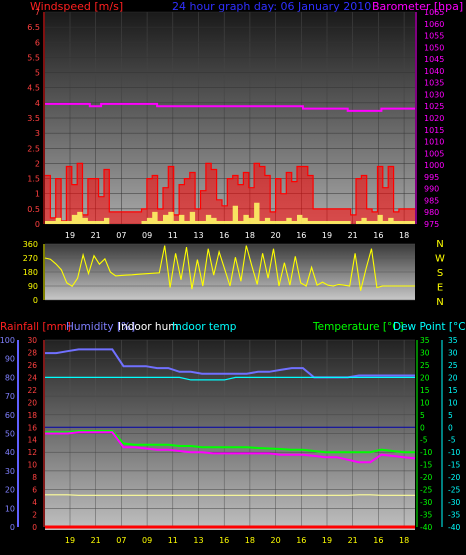 This screenshot has height=555, width=466. I want to click on wind-y-tick-label: 5, so click(37, 73).